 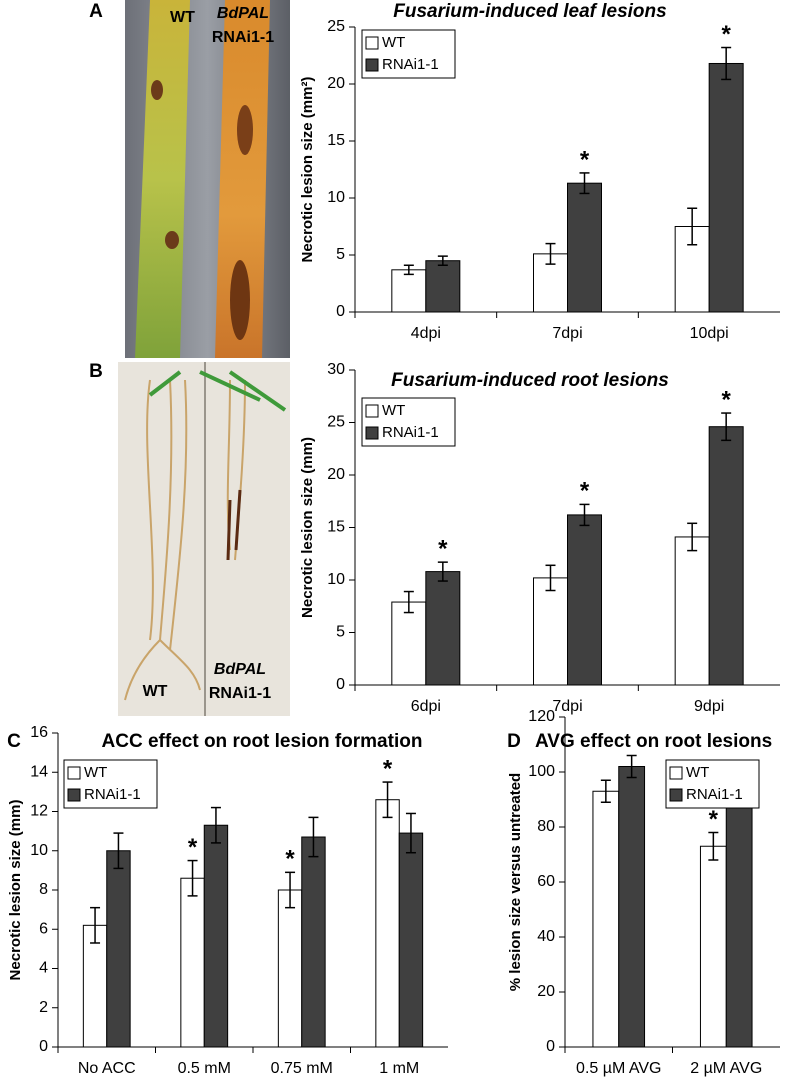 I want to click on panel-label: B, so click(x=96, y=371).